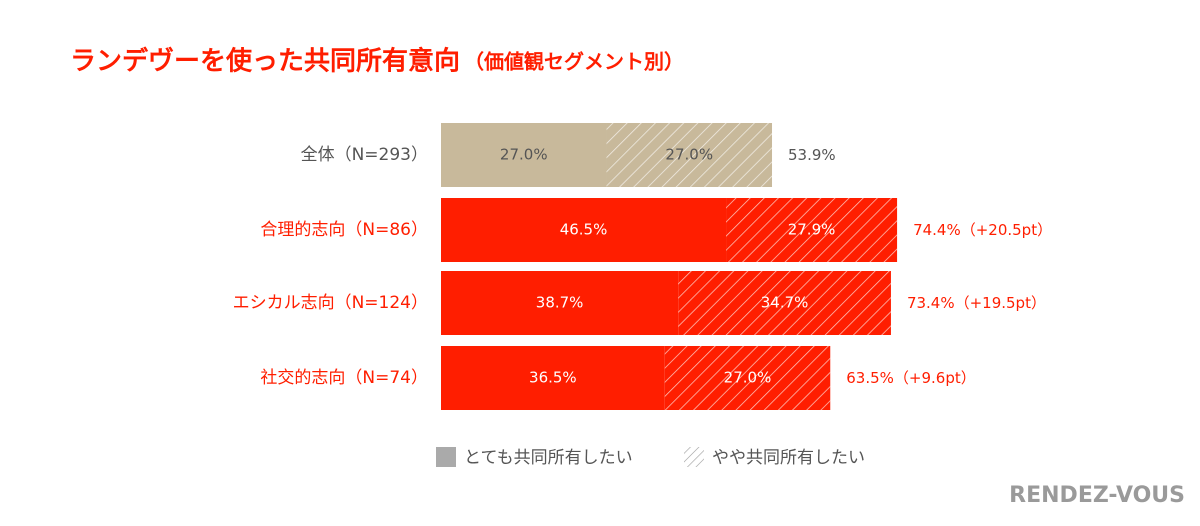 The width and height of the screenshot is (1200, 526). Describe the element at coordinates (364, 155) in the screenshot. I see `category-label: 全体（N=293）` at that location.